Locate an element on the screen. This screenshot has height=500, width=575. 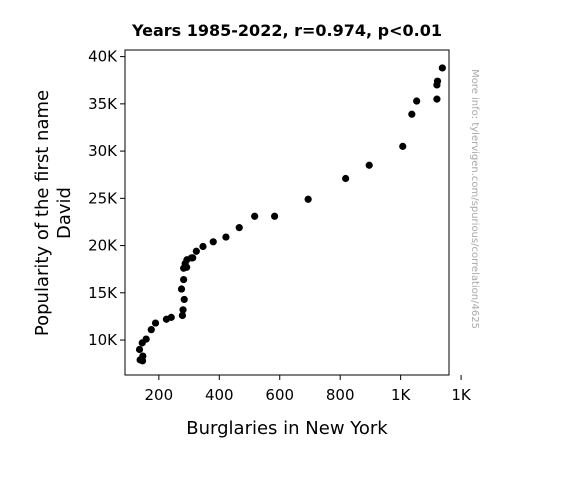
x-axis: 200 400 600 800 1K 1K is located at coordinates (308, 389).